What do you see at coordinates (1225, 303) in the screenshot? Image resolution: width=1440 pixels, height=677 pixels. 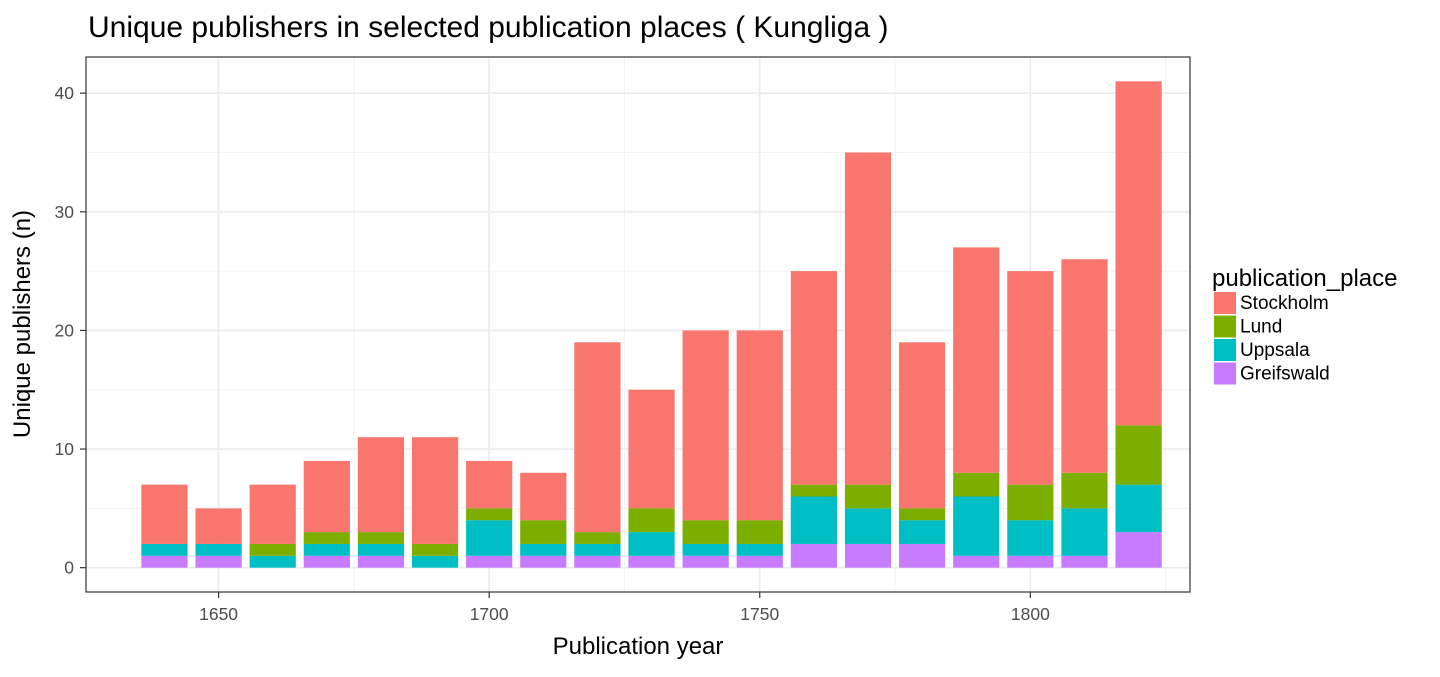 I see `legend-key-stockholm` at bounding box center [1225, 303].